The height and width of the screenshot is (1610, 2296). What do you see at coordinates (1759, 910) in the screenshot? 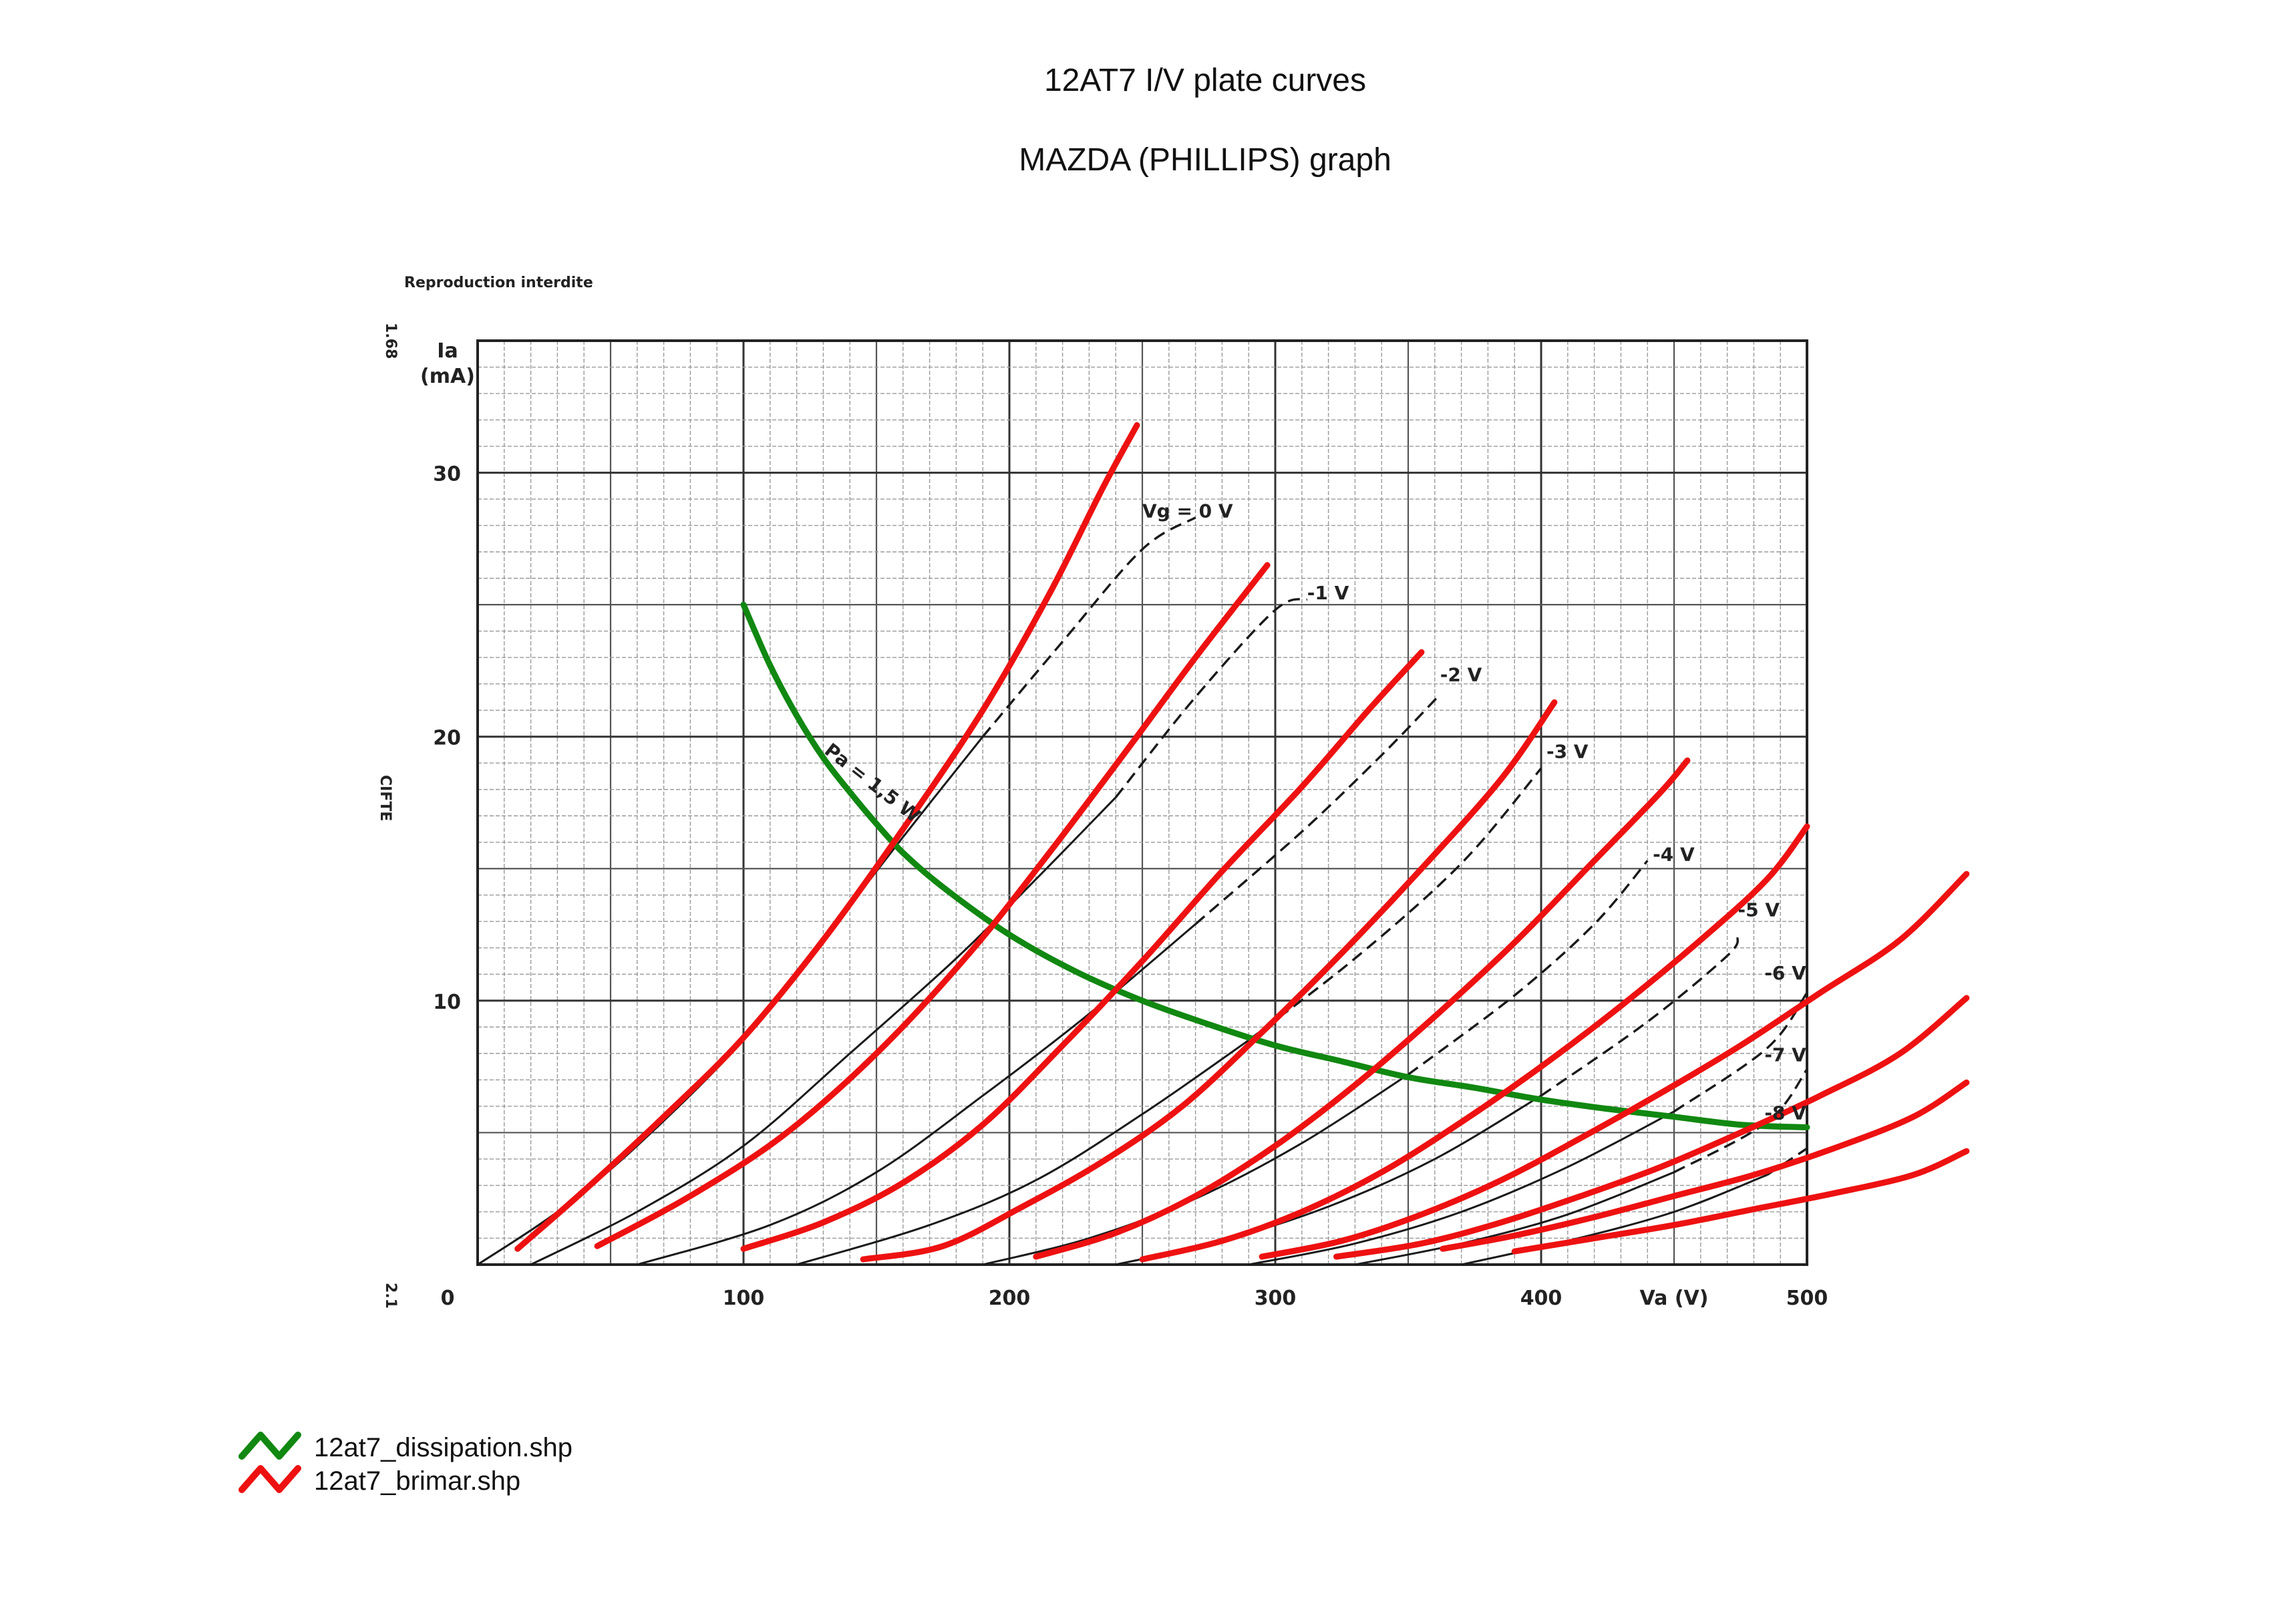
I see `curve-label: -5 V` at bounding box center [1759, 910].